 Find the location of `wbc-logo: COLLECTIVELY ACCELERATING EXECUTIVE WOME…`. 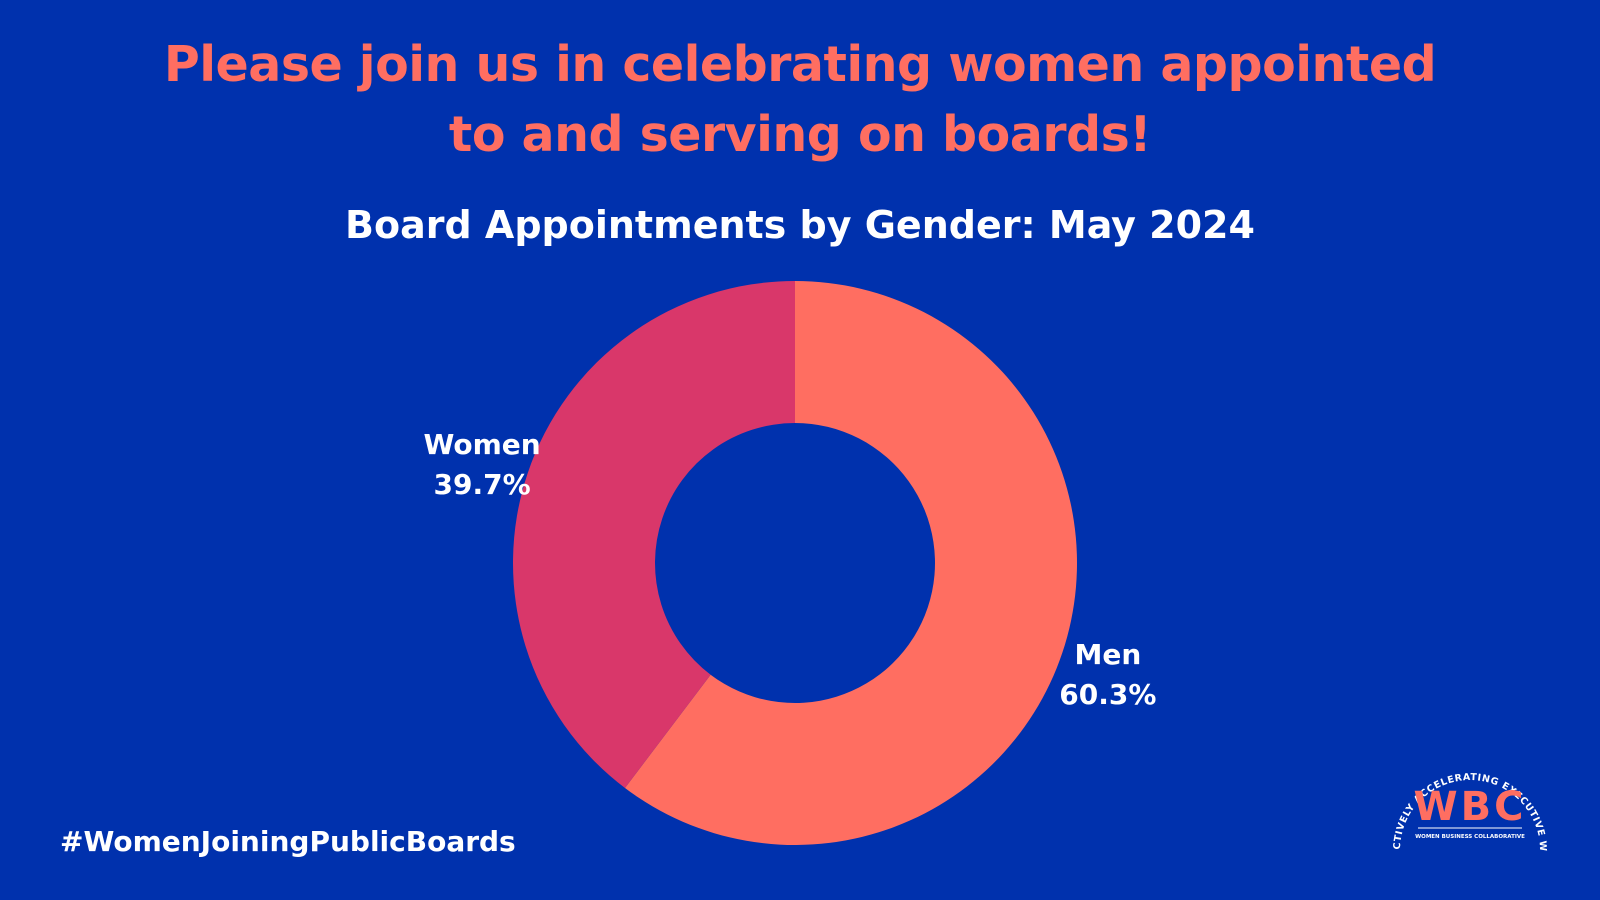

wbc-logo: COLLECTIVELY ACCELERATING EXECUTIVE WOME… is located at coordinates (1464, 791).